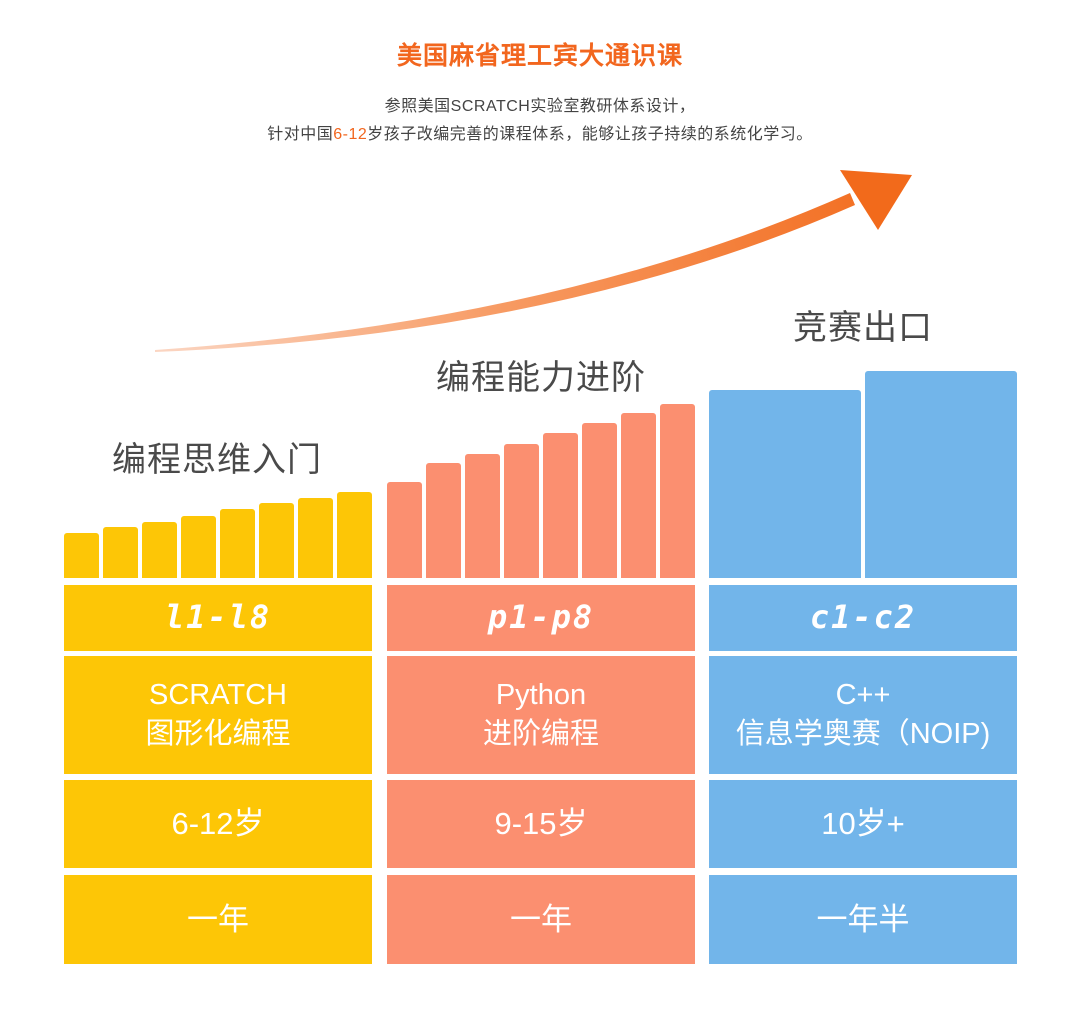 The width and height of the screenshot is (1080, 1028). What do you see at coordinates (863, 694) in the screenshot?
I see `language-name: C++` at bounding box center [863, 694].